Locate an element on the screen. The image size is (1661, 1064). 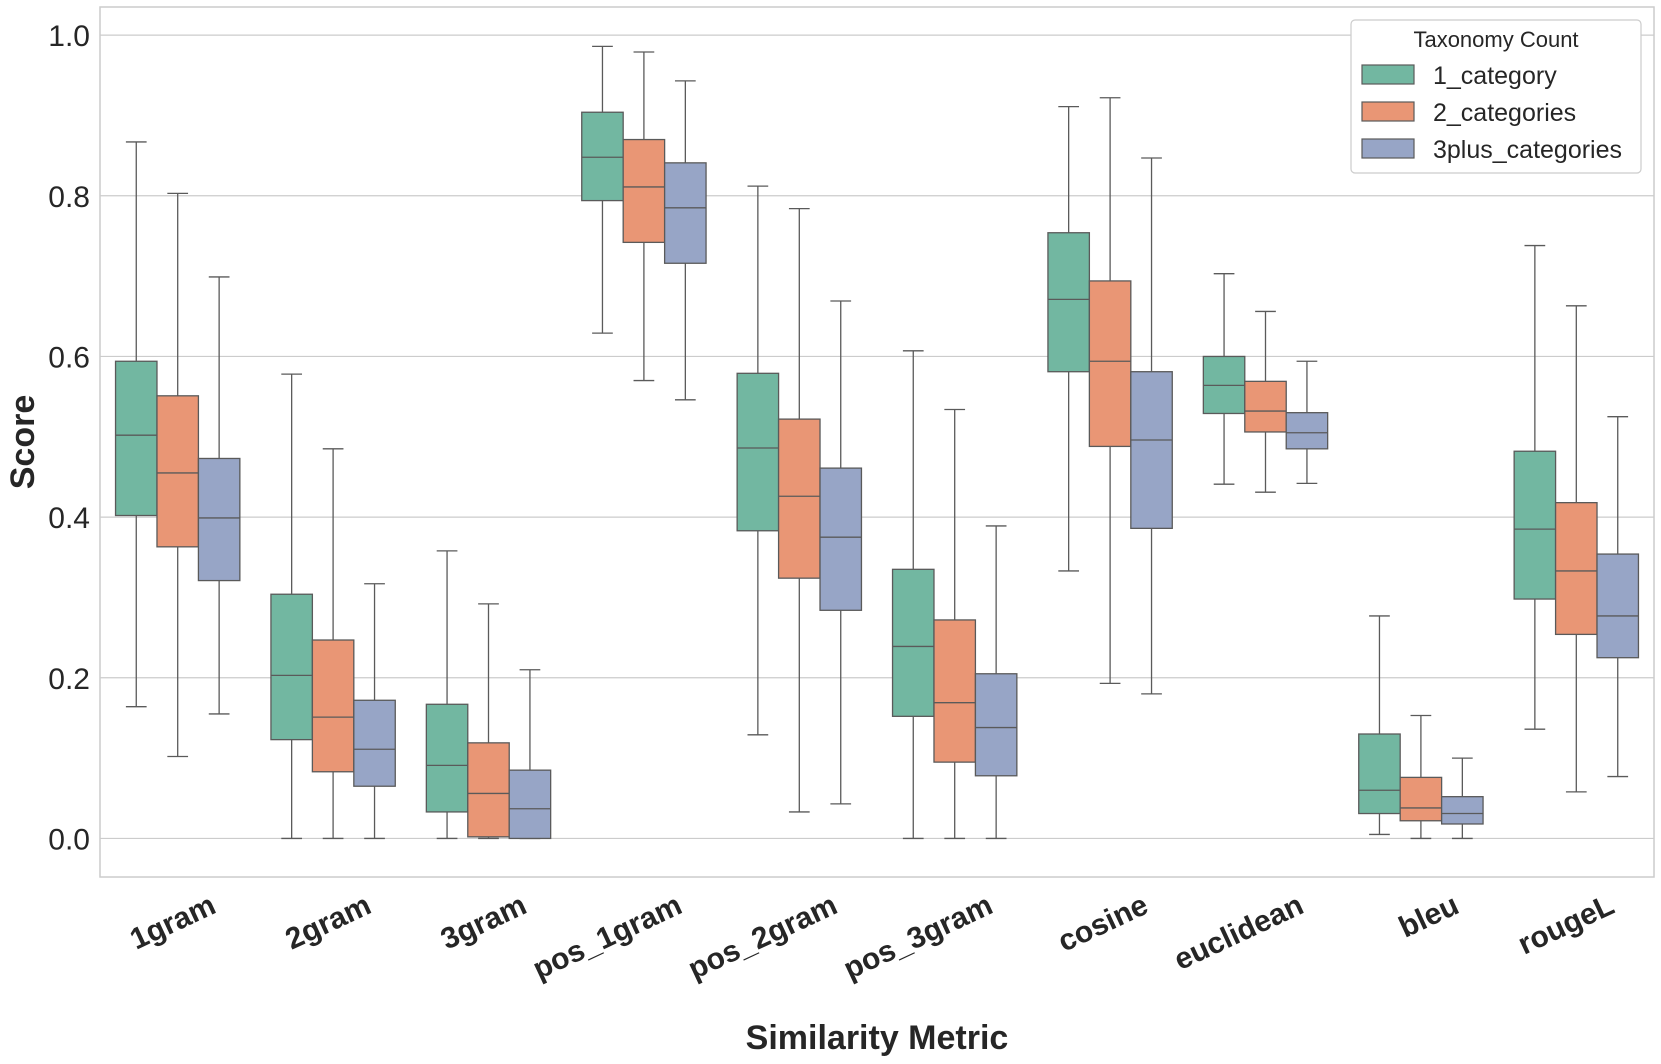
box-2_categories-pos_3gram is located at coordinates (955, 624).